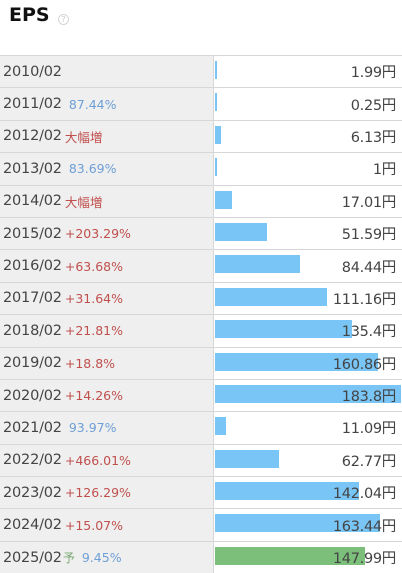 The image size is (402, 573). I want to click on fiscal-year: 2014/02, so click(32, 201).